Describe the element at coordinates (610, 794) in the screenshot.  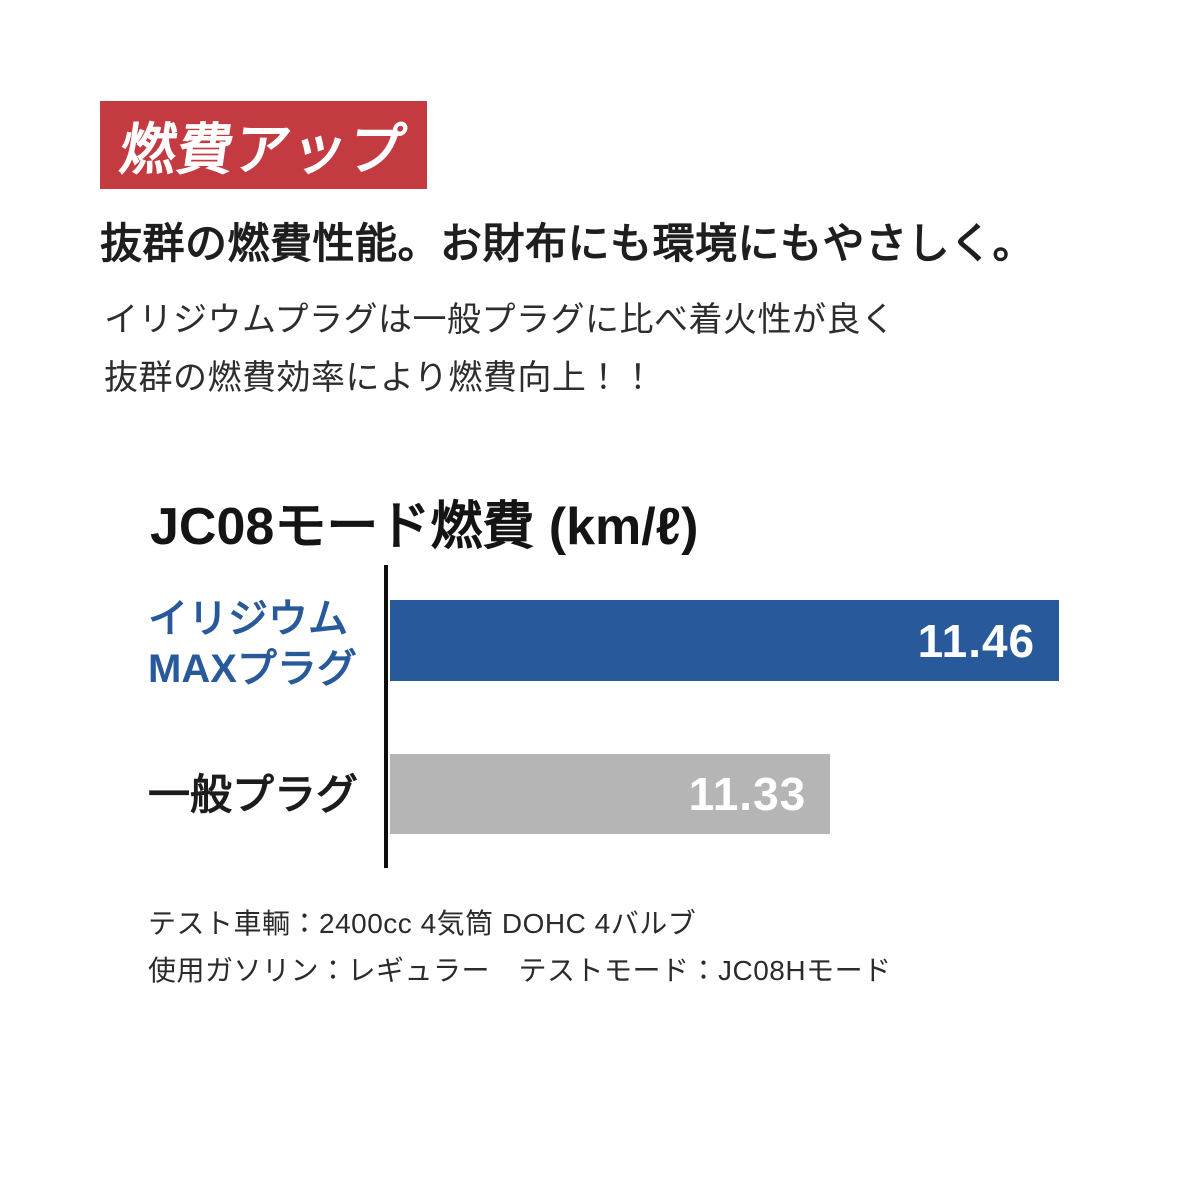
I see `bar-standard-plug: 11.33` at that location.